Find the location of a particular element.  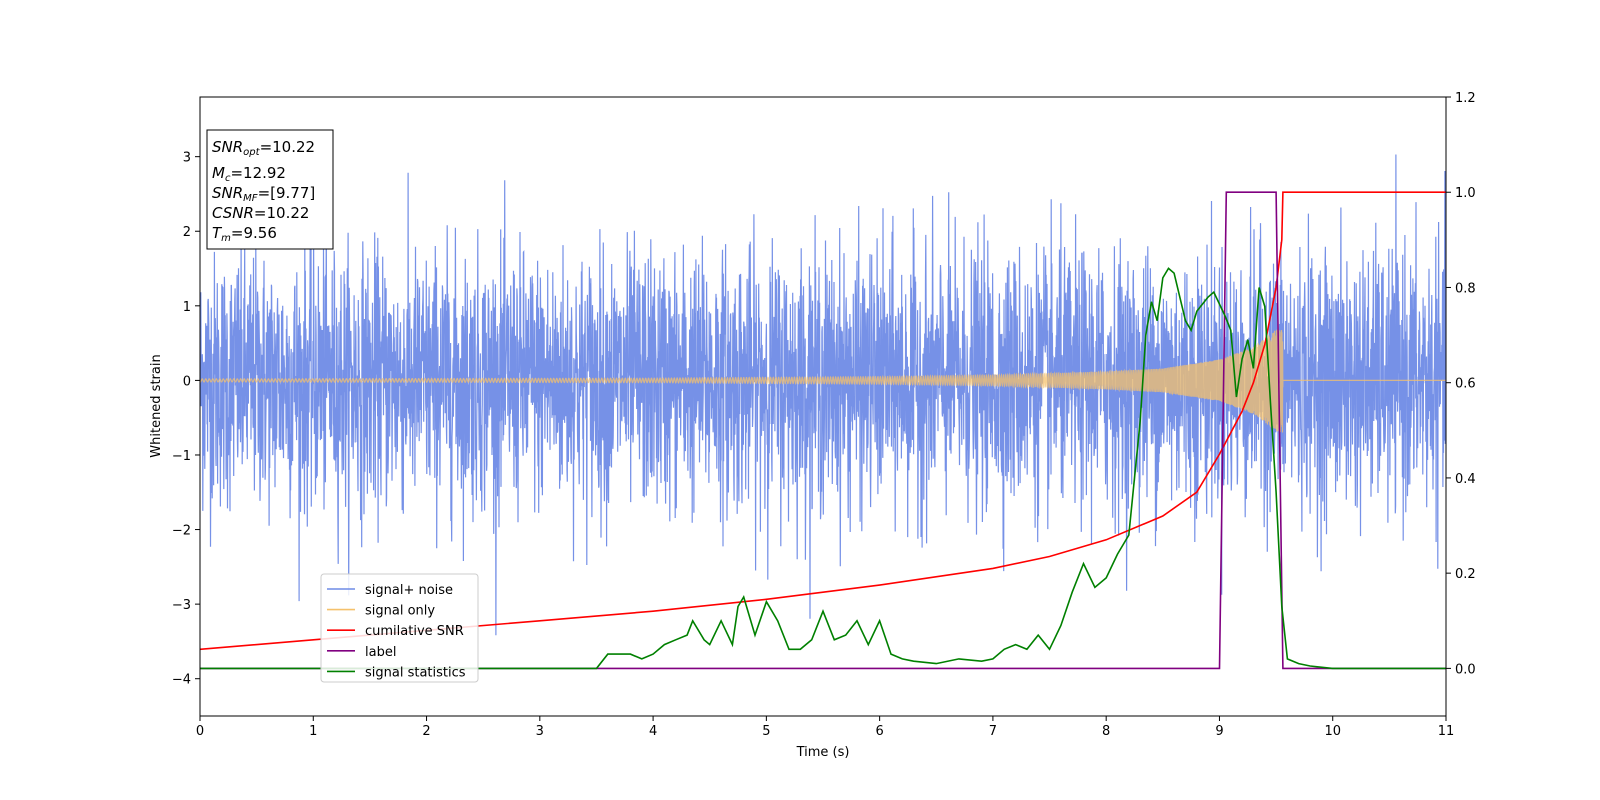

info-box-frame is located at coordinates (270, 189).